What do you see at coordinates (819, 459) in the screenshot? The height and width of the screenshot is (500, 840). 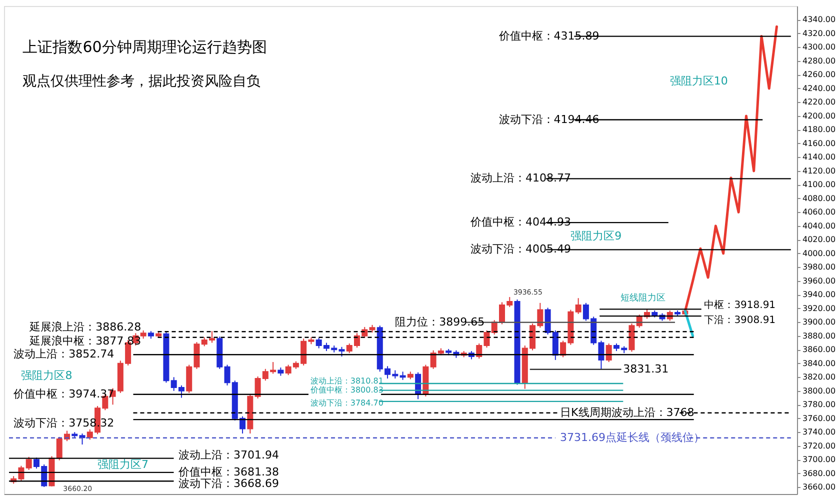 I see `y-tick-label: 3700.00` at bounding box center [819, 459].